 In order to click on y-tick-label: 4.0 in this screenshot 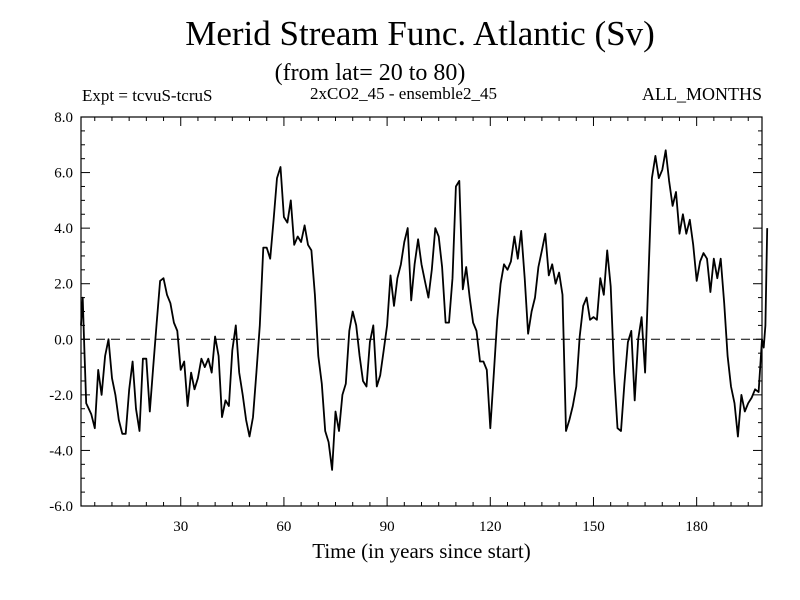, I will do `click(63, 229)`.